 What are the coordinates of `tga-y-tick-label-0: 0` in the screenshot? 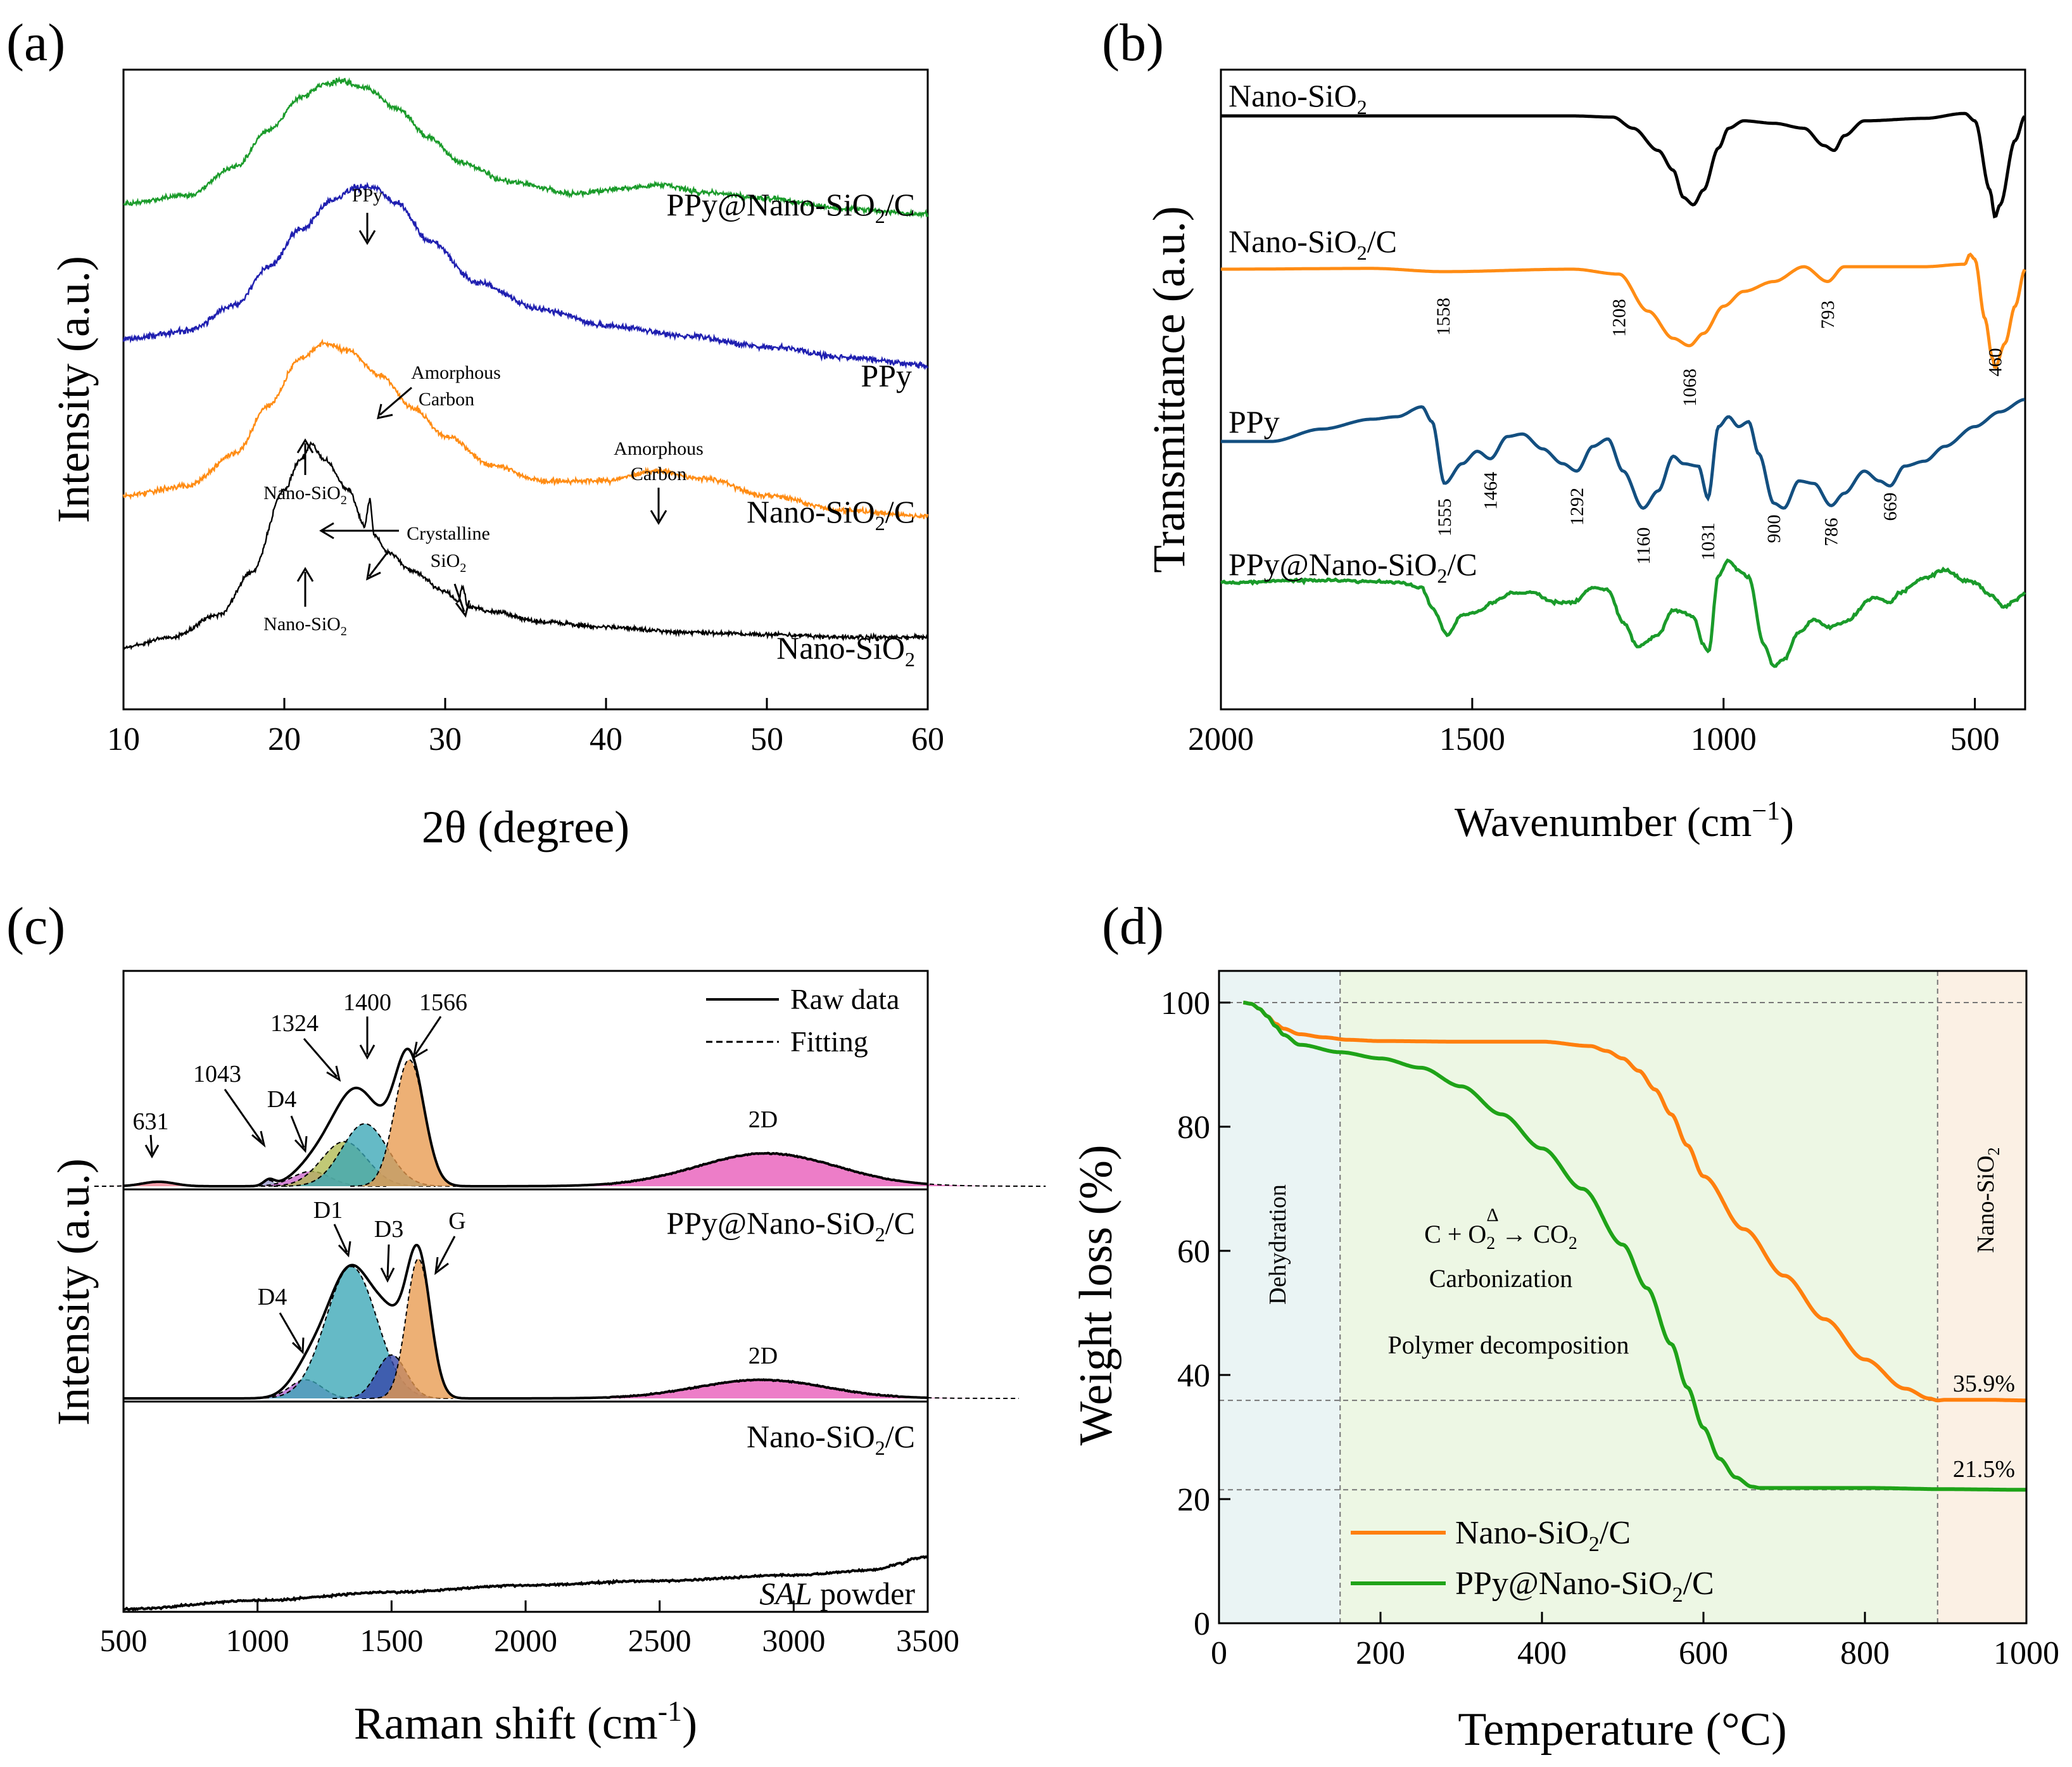 It's located at (1202, 1624).